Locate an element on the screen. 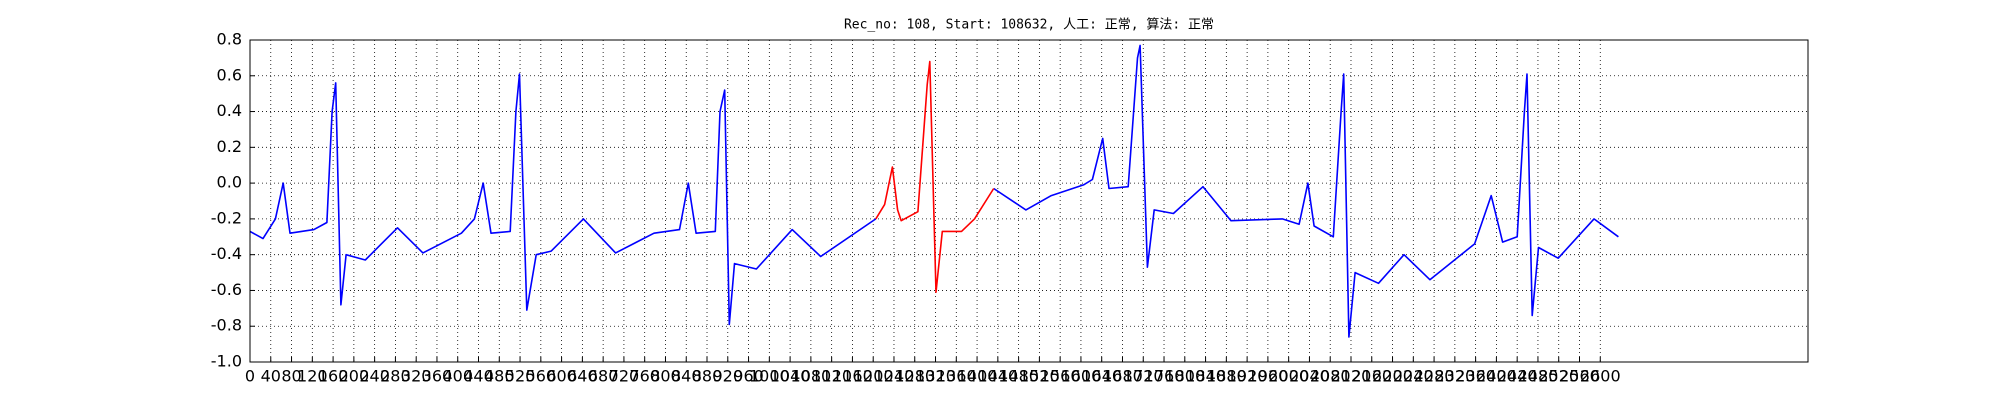  x-tick-label: 1080 is located at coordinates (811, 376).